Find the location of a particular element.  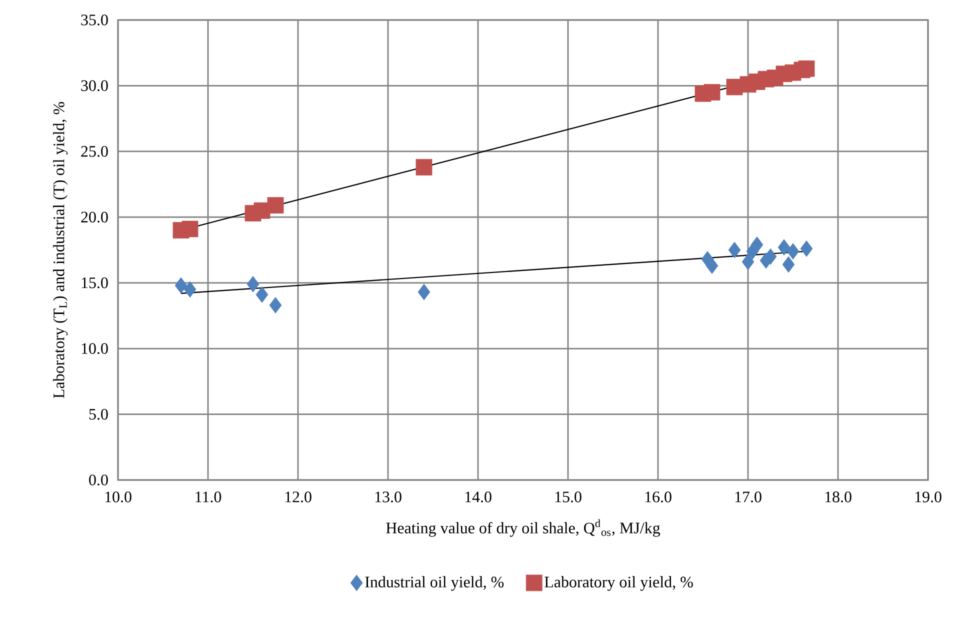

x-tick-label: 16.0 is located at coordinates (658, 497).